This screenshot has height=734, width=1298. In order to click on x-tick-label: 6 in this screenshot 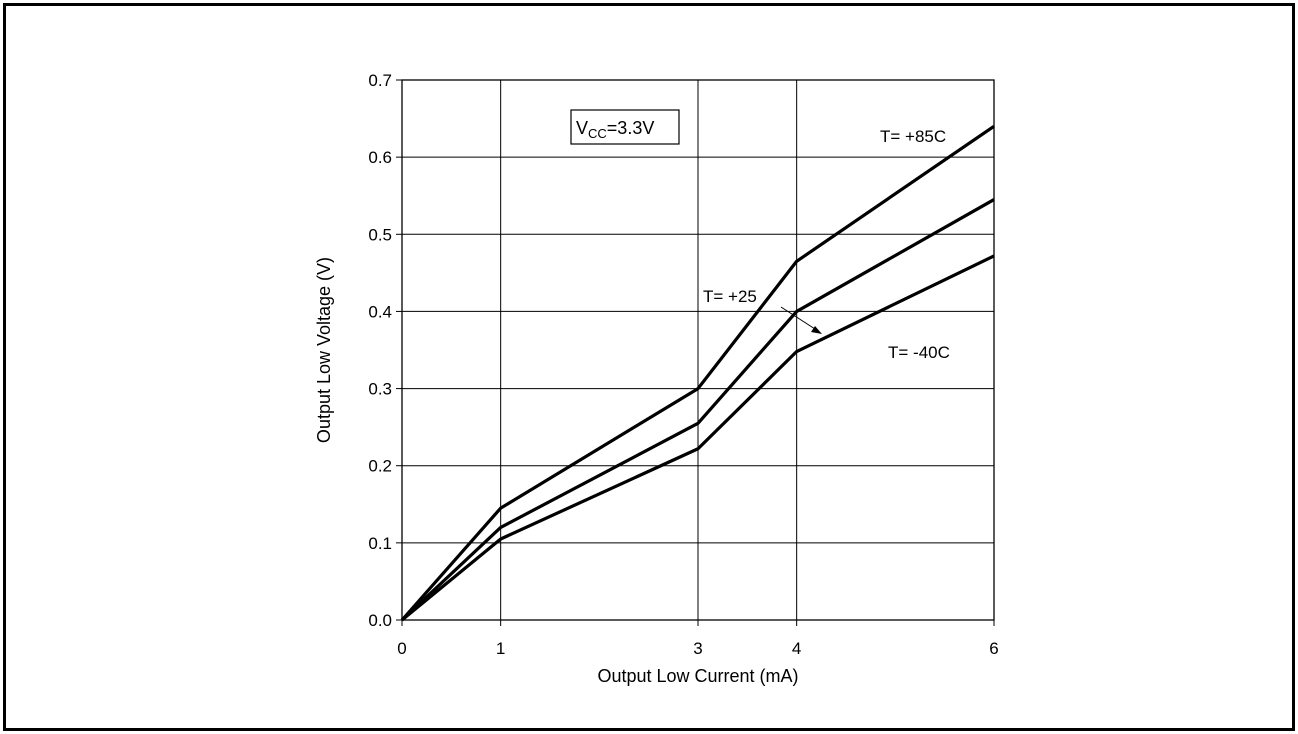, I will do `click(993, 648)`.